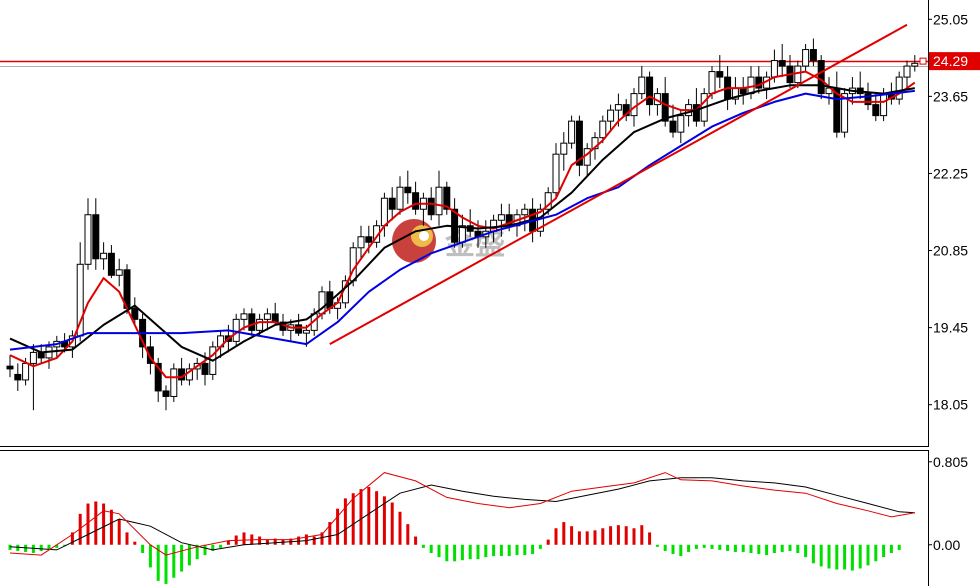  I want to click on macd-line, so click(462, 514).